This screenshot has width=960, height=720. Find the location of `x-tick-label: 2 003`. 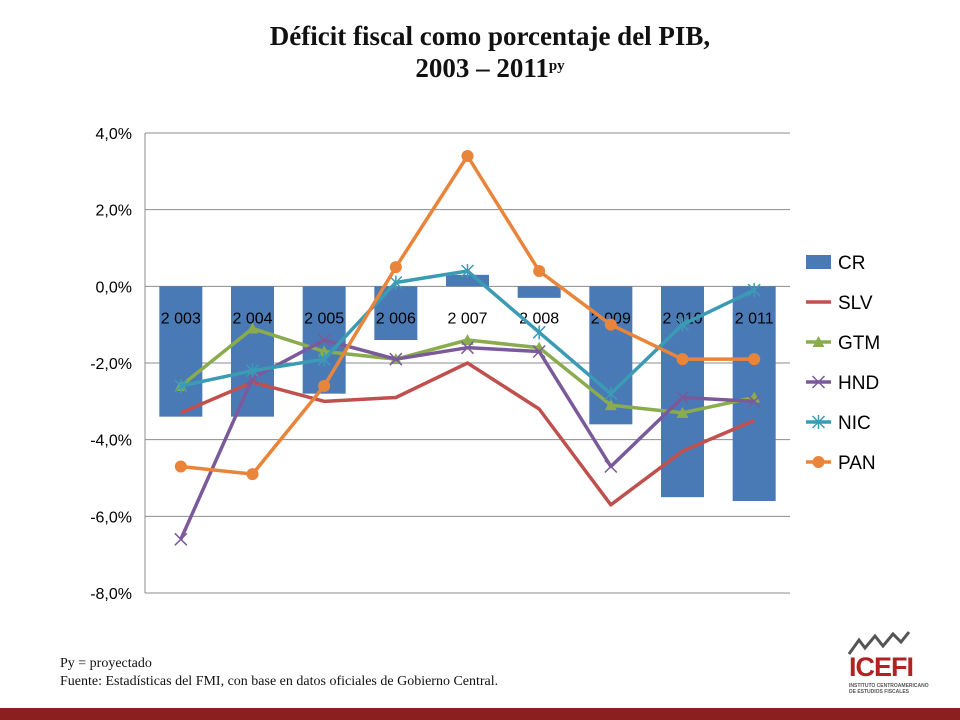

x-tick-label: 2 003 is located at coordinates (181, 318).